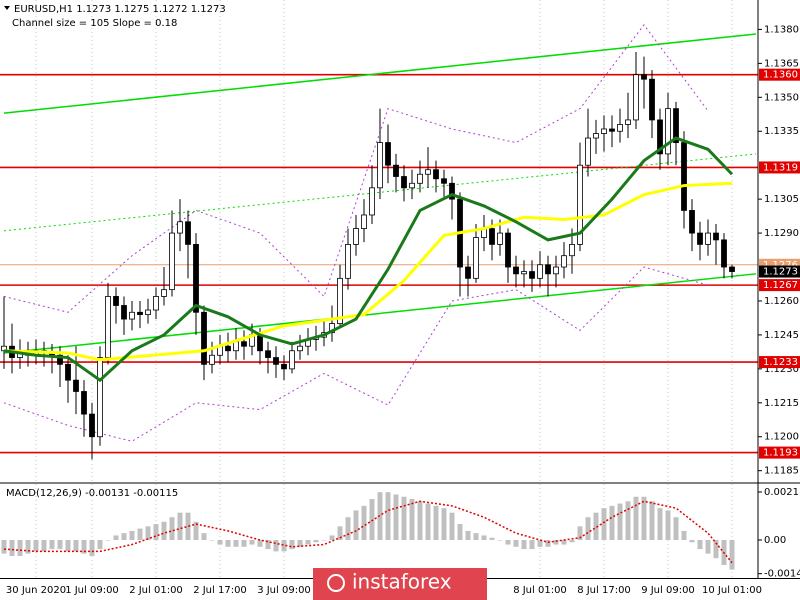 Image resolution: width=800 pixels, height=600 pixels. Describe the element at coordinates (781, 301) in the screenshot. I see `y-tick-label: 1.1260` at that location.